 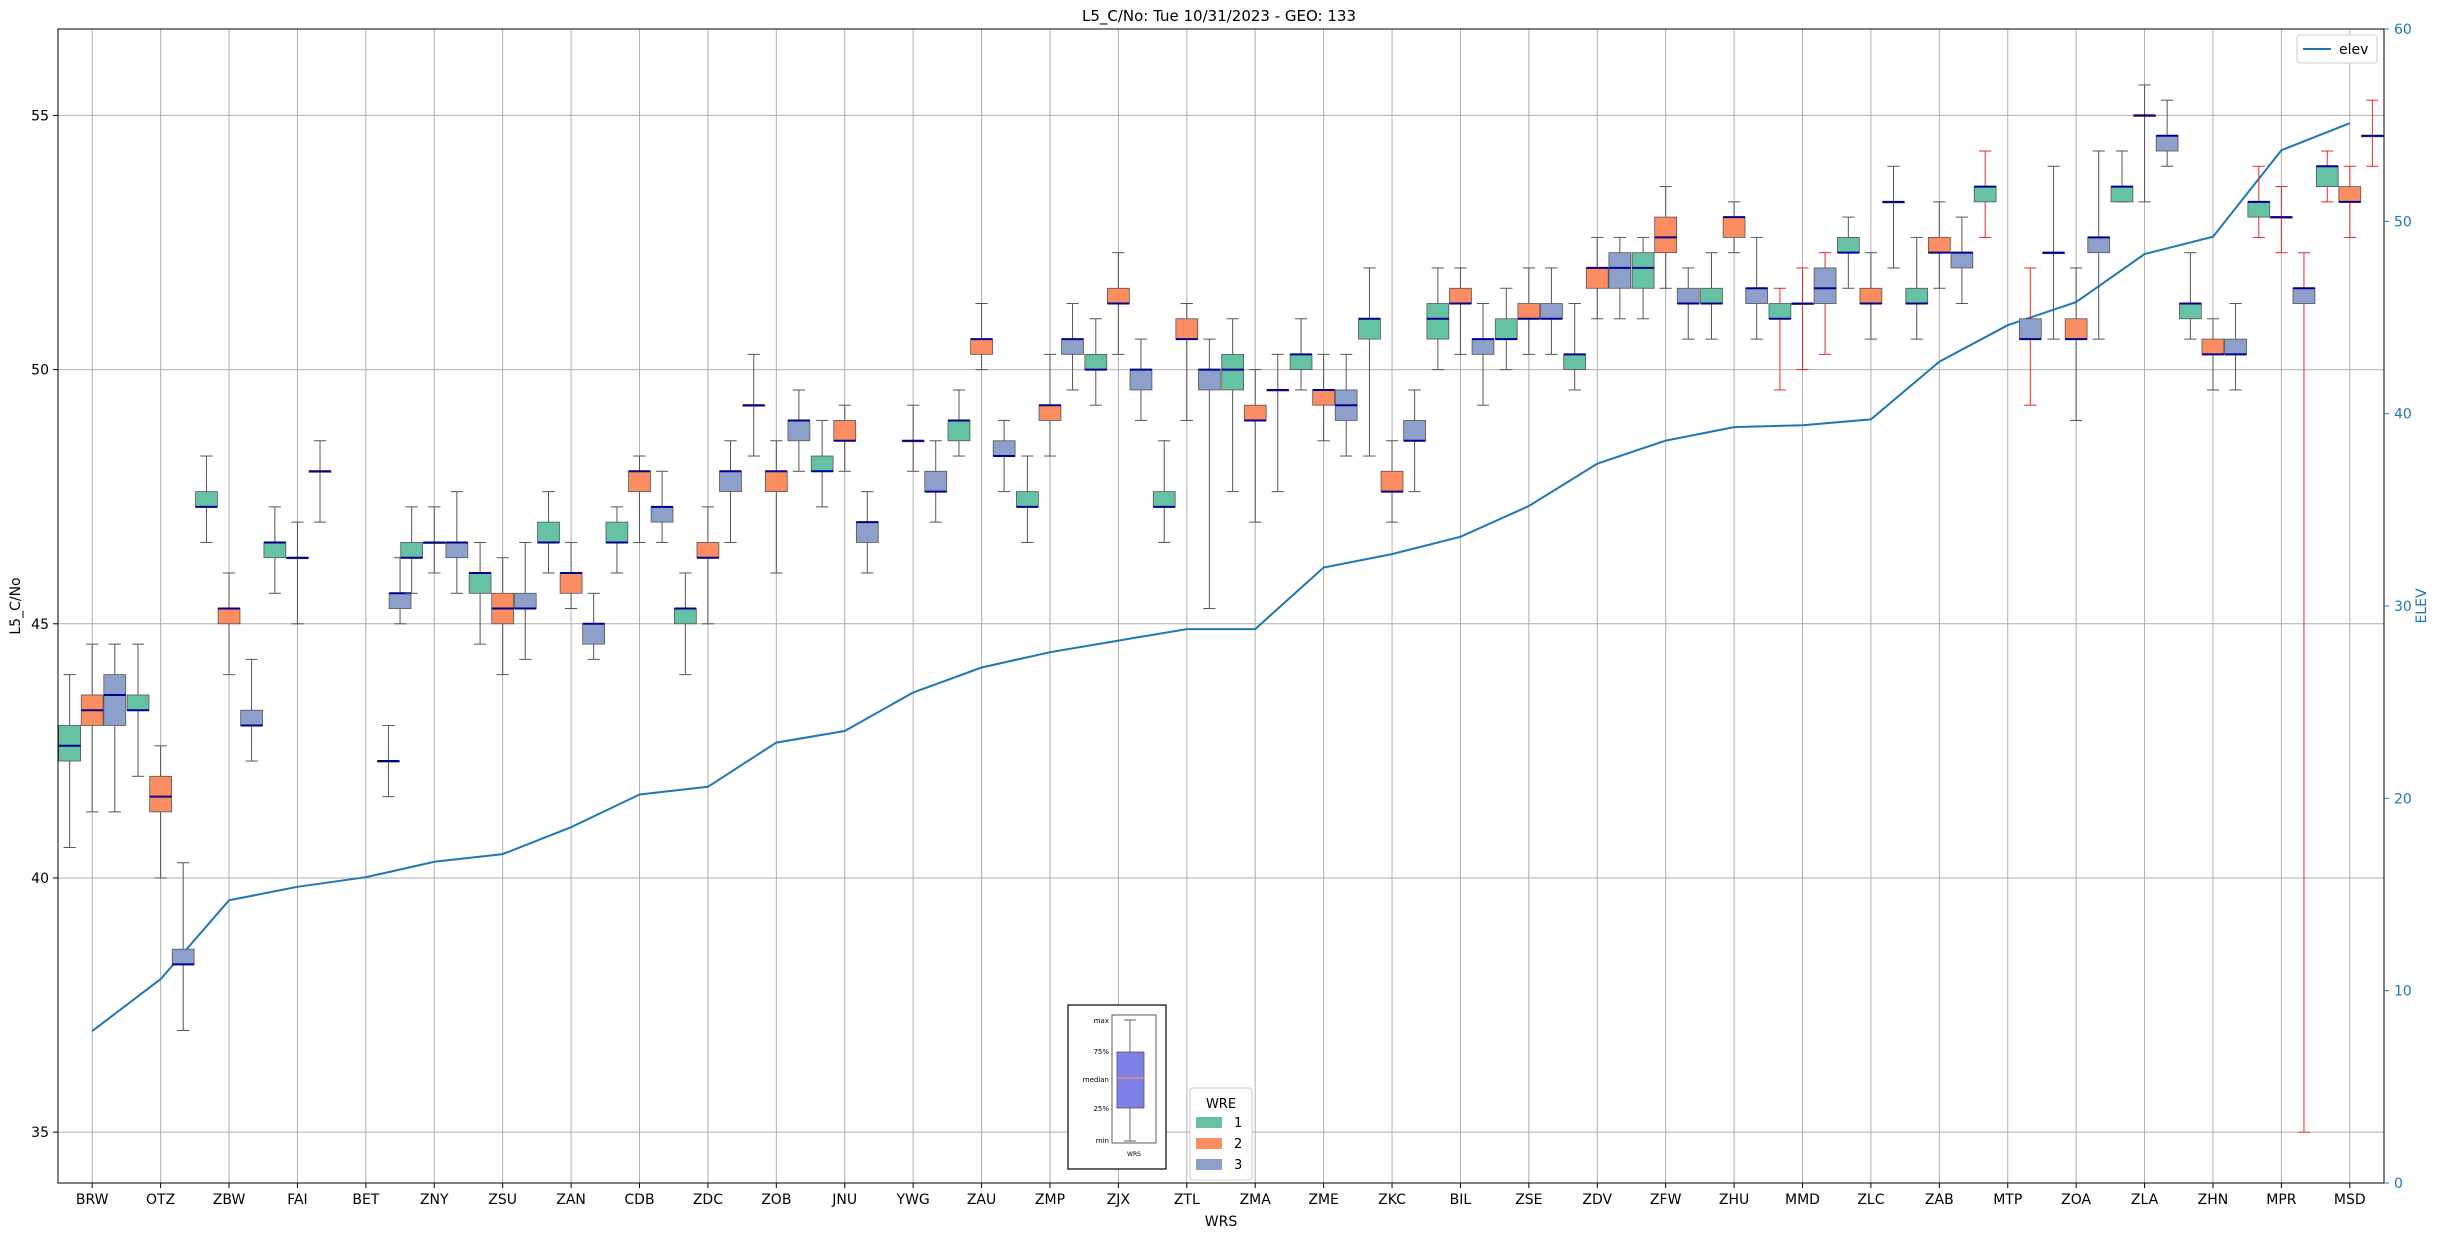 What do you see at coordinates (2122, 176) in the screenshot?
I see `box-ZLA-wre1` at bounding box center [2122, 176].